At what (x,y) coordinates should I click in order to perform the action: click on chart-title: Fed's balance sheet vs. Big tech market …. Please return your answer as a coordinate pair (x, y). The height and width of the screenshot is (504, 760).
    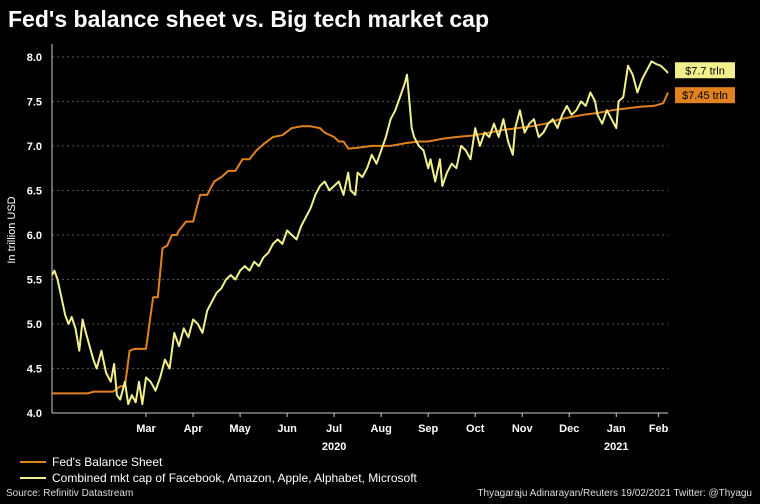
    Looking at the image, I should click on (249, 19).